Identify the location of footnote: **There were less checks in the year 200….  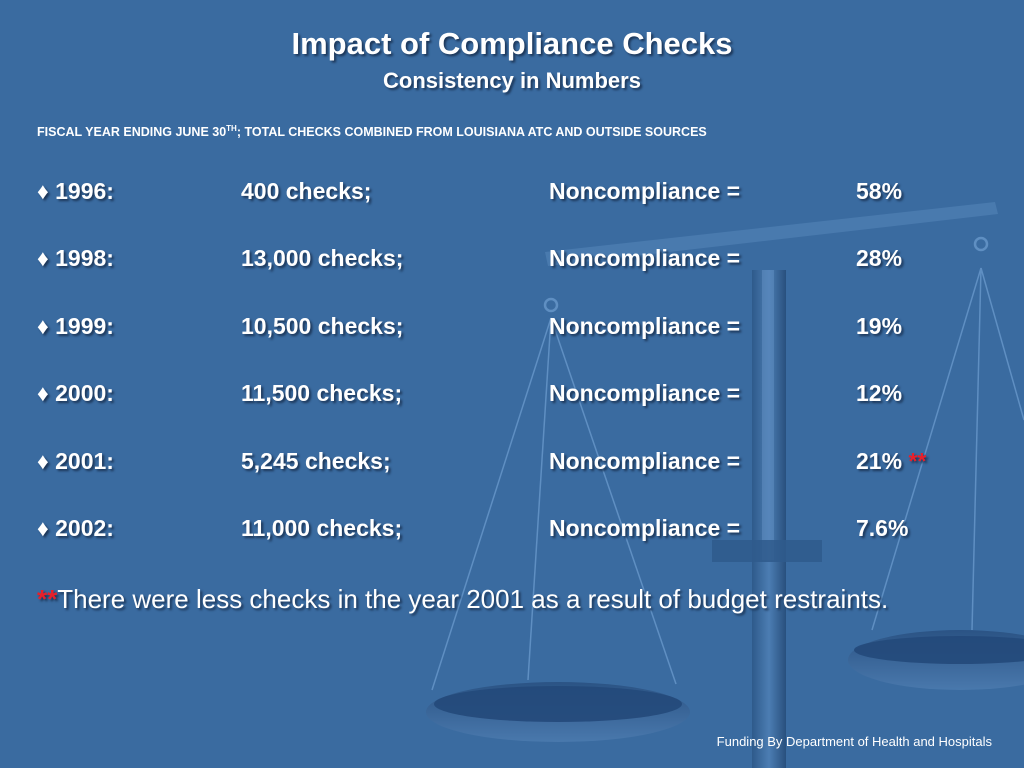
(462, 599).